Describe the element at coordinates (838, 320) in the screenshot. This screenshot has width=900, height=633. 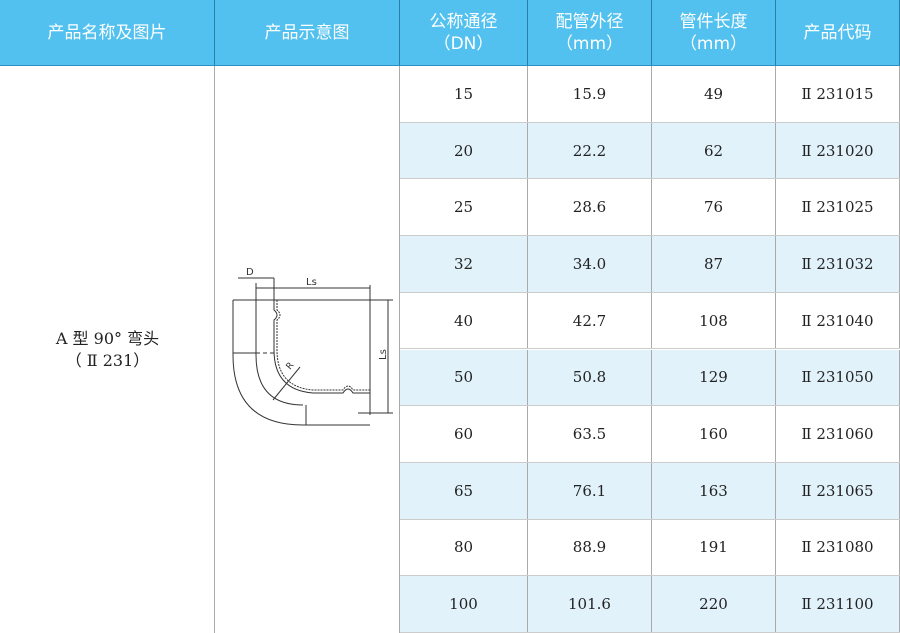
I see `cell-code: Ⅱ 231040` at that location.